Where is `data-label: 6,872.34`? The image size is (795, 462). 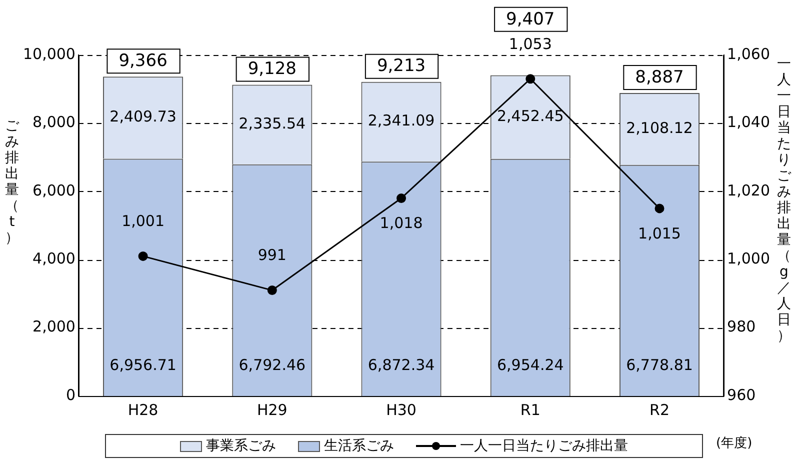
data-label: 6,872.34 is located at coordinates (401, 365).